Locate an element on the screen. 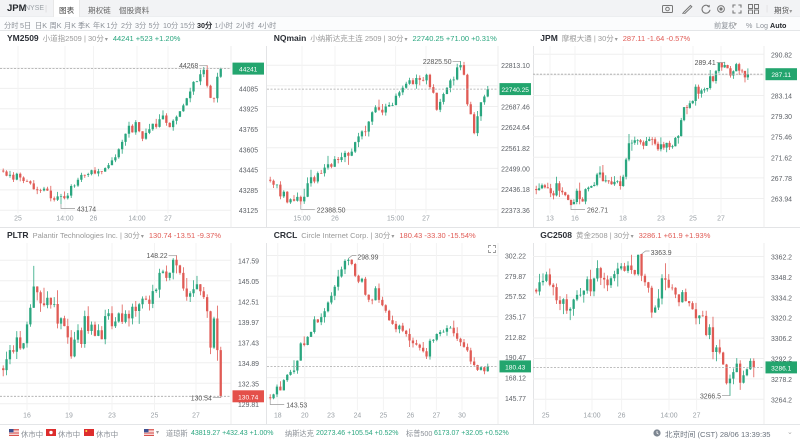 The image size is (800, 440). svg-text: 22388.50 is located at coordinates (330, 210).